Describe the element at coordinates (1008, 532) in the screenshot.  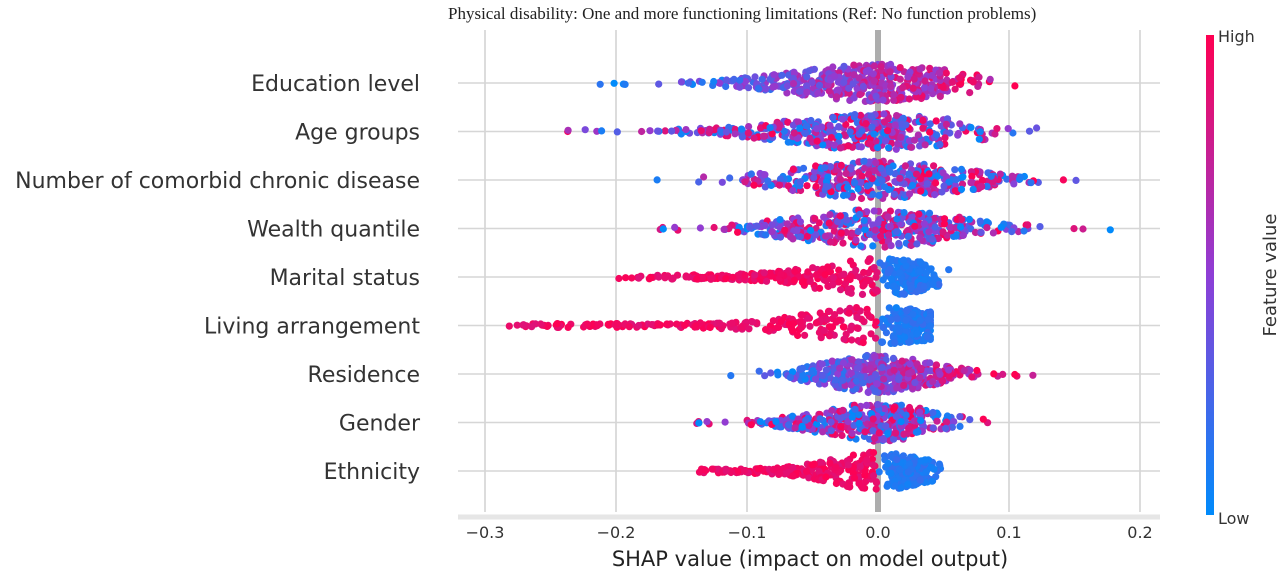
I see `x-tick-label: 0.1` at that location.